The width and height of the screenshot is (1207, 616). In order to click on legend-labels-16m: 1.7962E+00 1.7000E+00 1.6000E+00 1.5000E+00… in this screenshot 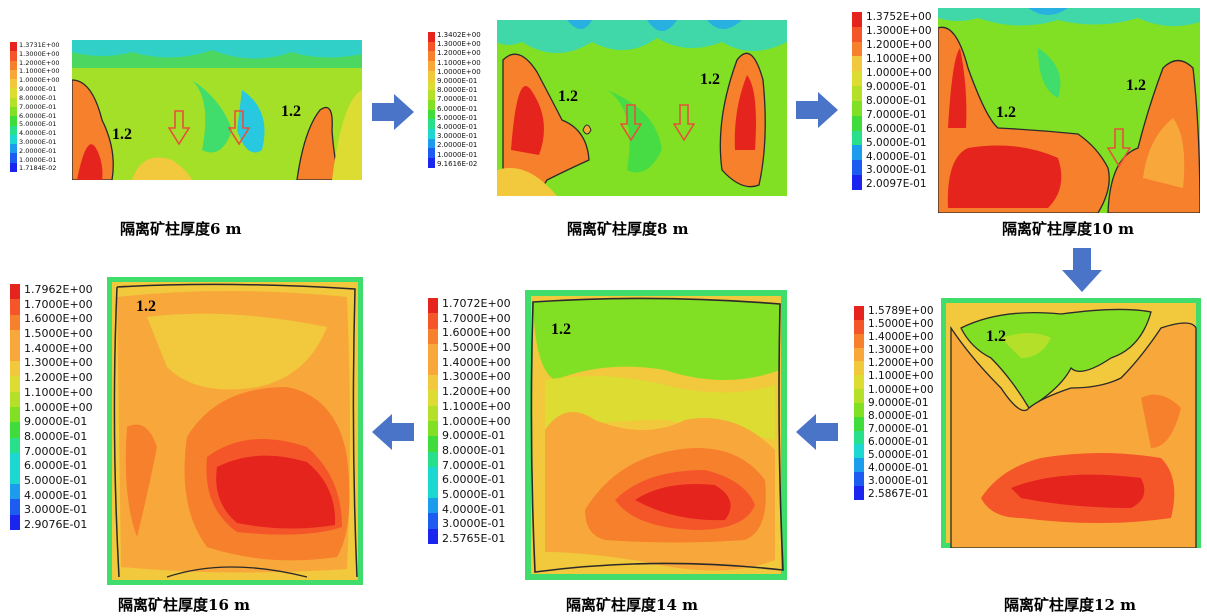, I will do `click(58, 407)`.